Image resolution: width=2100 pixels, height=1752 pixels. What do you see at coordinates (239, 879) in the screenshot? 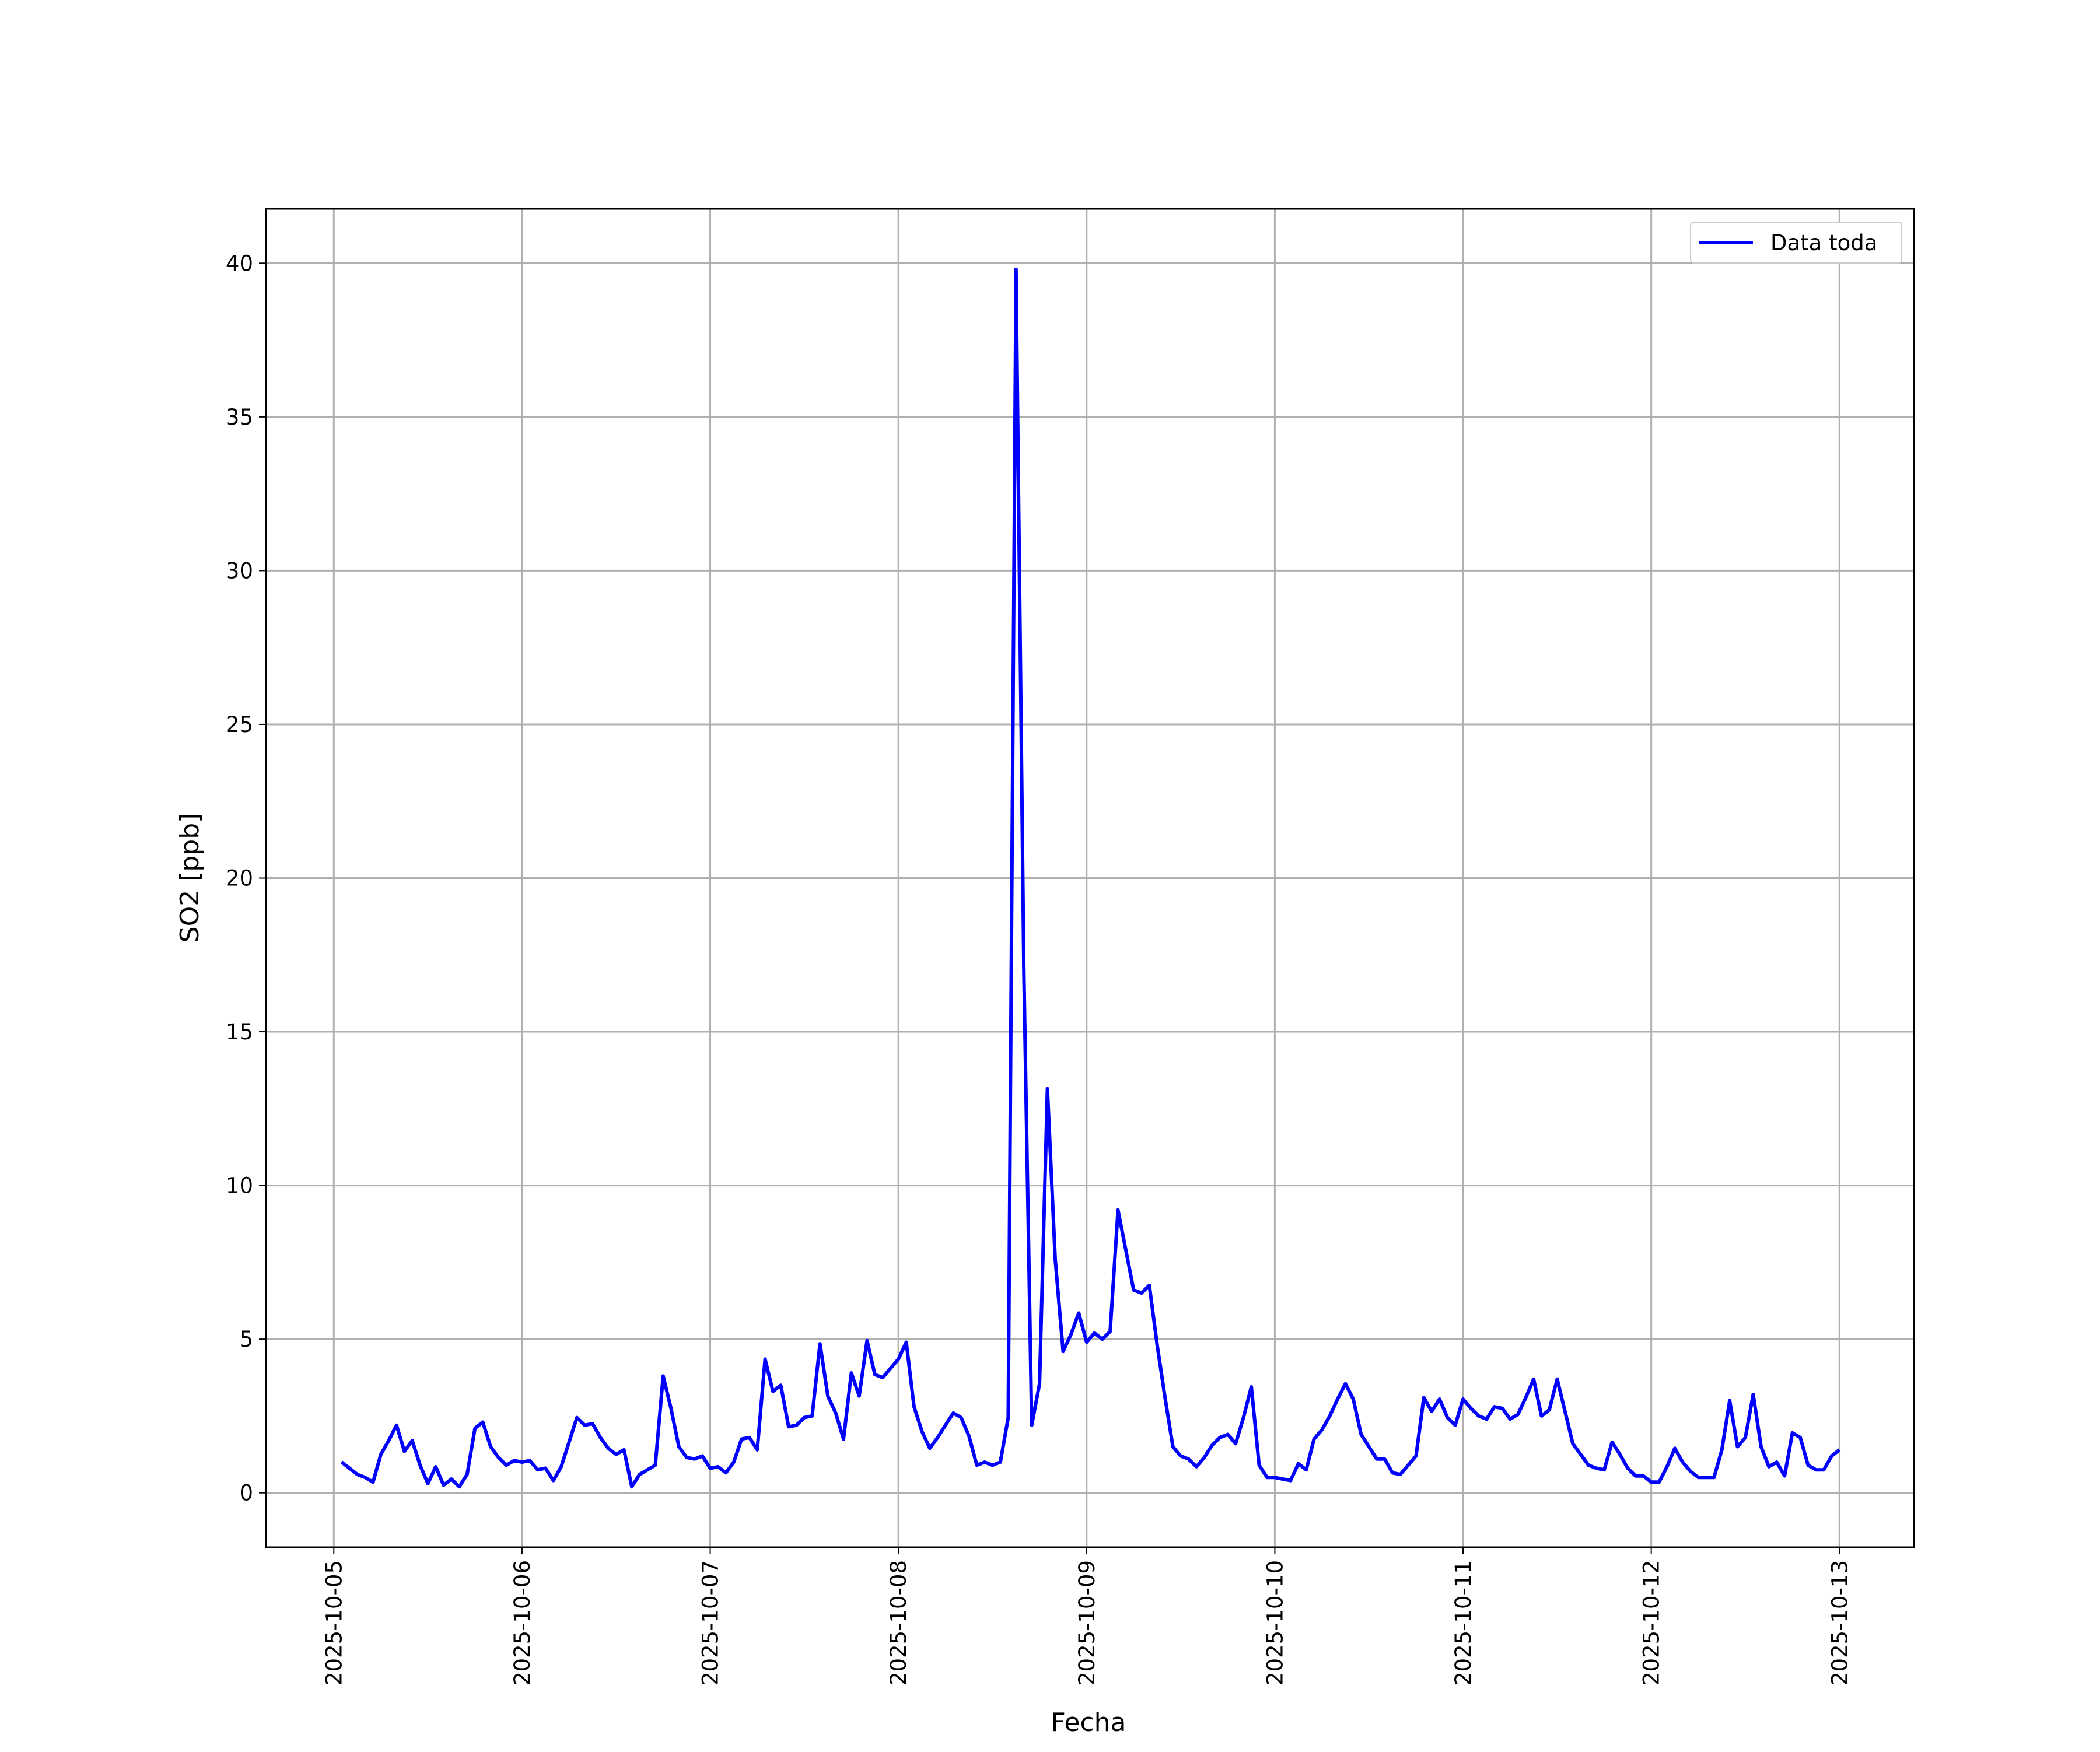
I see `y-tick-label: 20` at bounding box center [239, 879].